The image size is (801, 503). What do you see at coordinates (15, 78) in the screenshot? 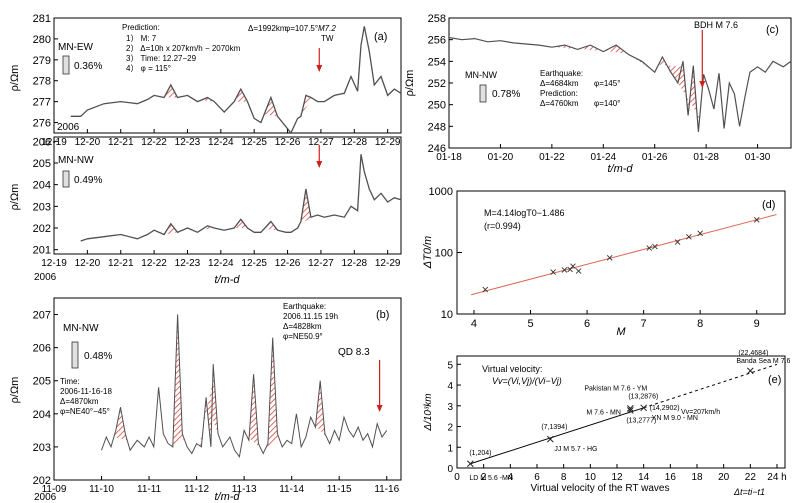
I see `panel-a-ew-ylabel: ρ/Ωm` at bounding box center [15, 78].